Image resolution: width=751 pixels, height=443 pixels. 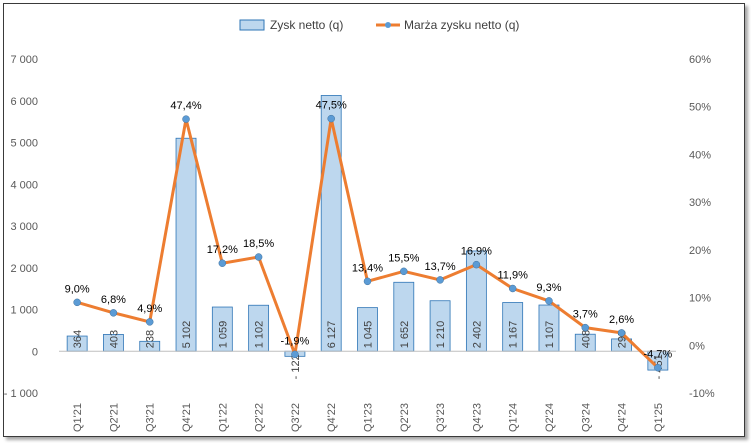 I want to click on left-axis-tick-label: 4 000, so click(x=24, y=185).